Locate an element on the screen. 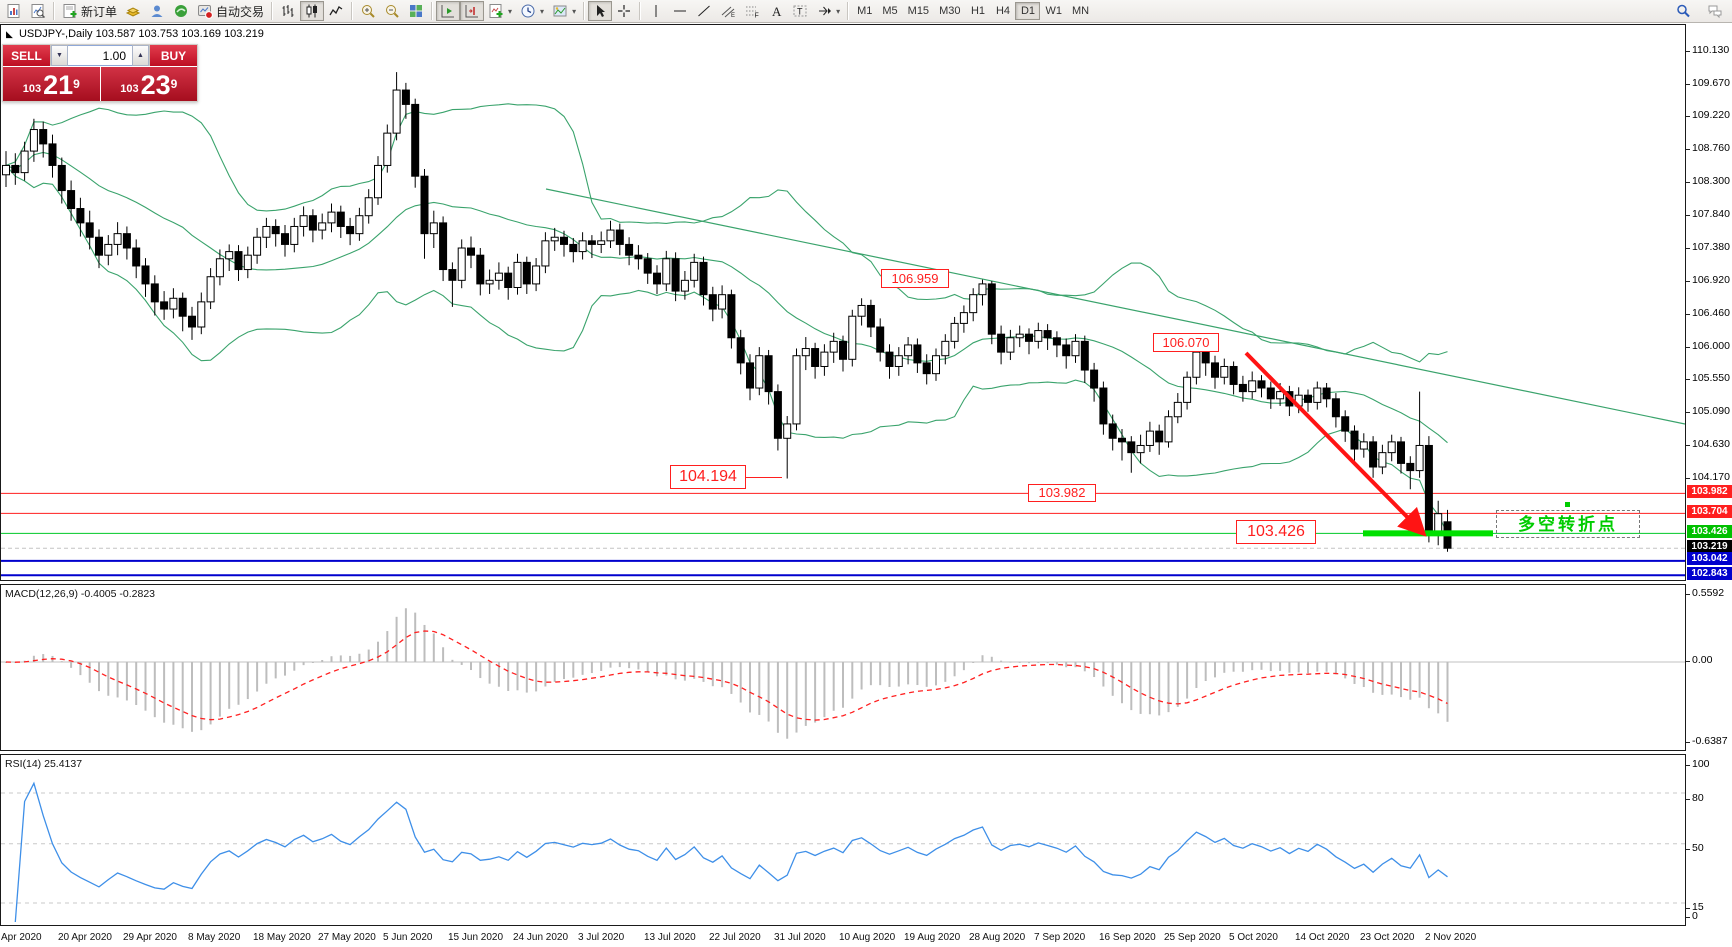 This screenshot has width=1732, height=947. timeframe-h1-button: H1 is located at coordinates (977, 11).